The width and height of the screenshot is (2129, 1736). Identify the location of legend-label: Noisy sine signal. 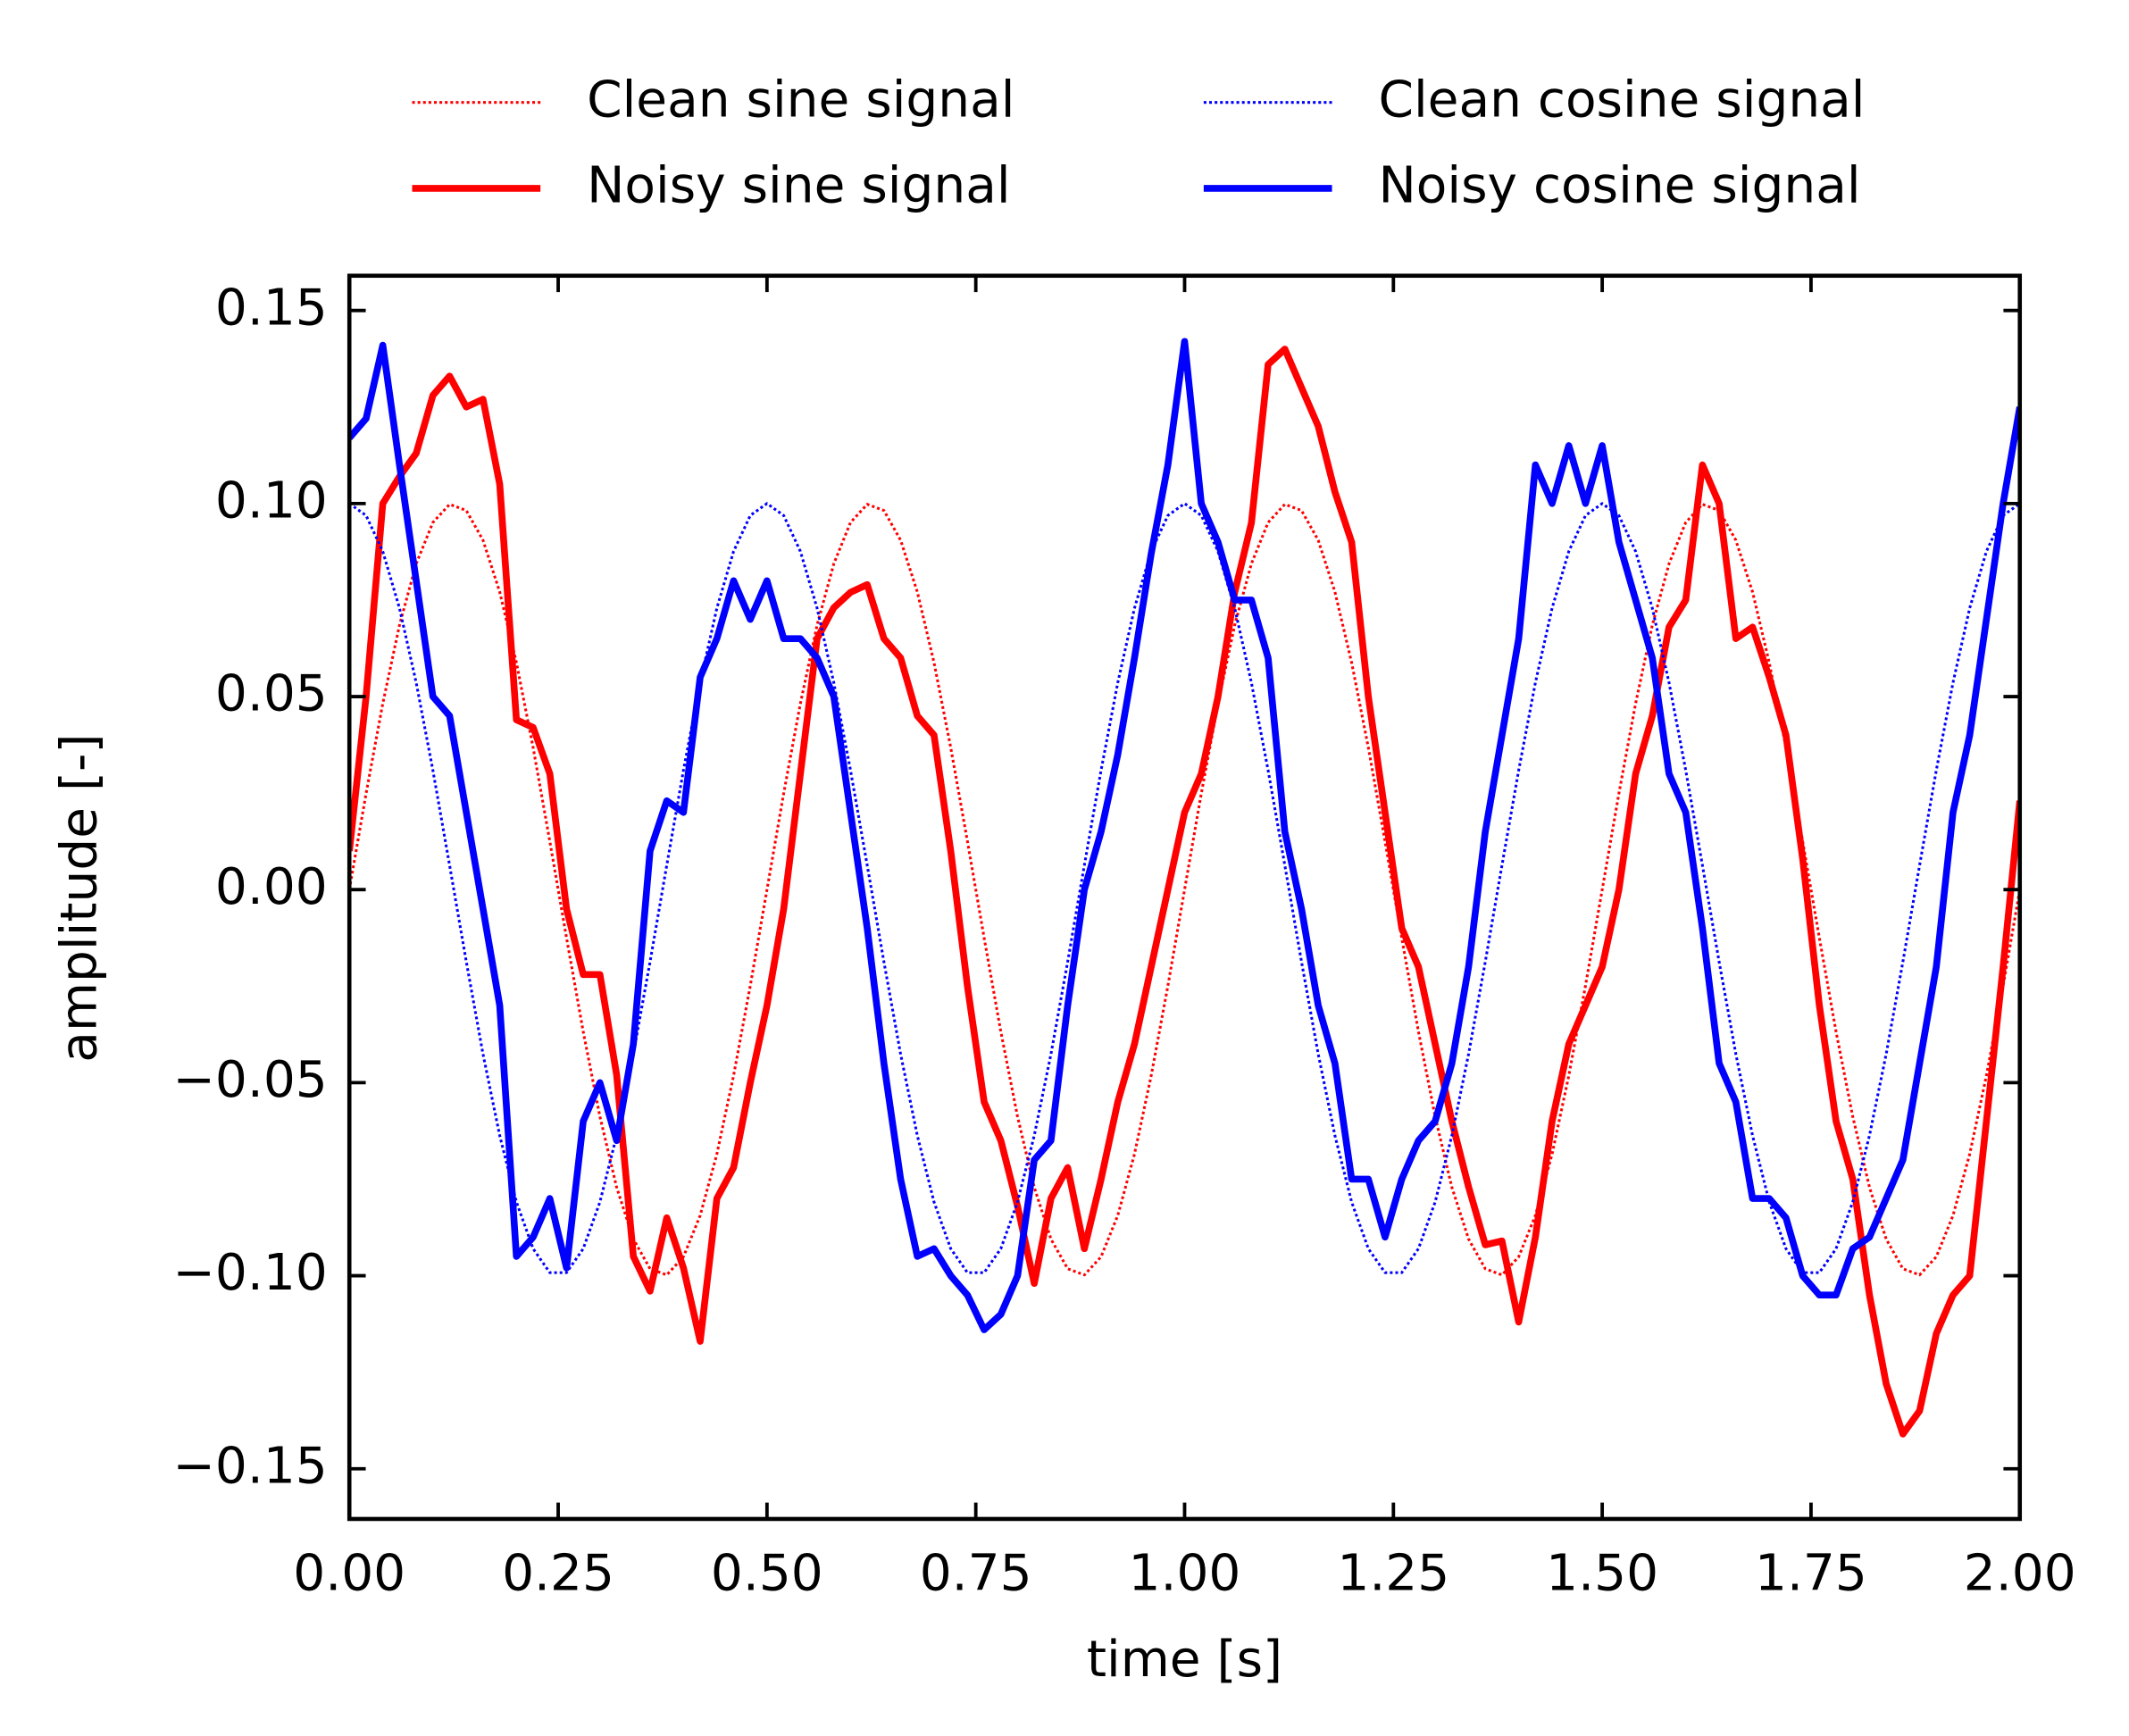
(798, 186).